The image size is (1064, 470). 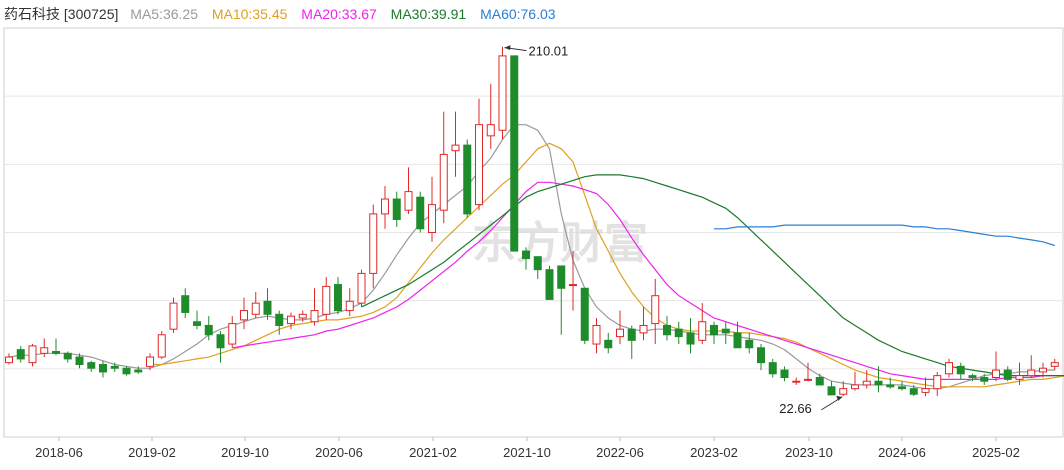 What do you see at coordinates (339, 14) in the screenshot?
I see `legend-ma20: MA20:33.67` at bounding box center [339, 14].